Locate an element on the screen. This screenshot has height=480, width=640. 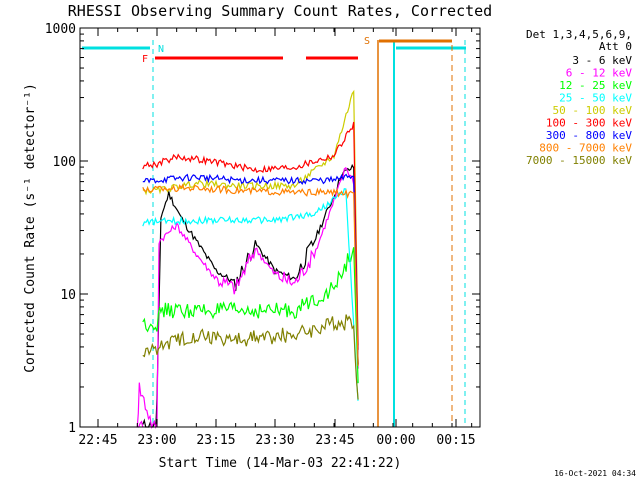
legend-entry: 25 - 50 keV is located at coordinates (595, 98).